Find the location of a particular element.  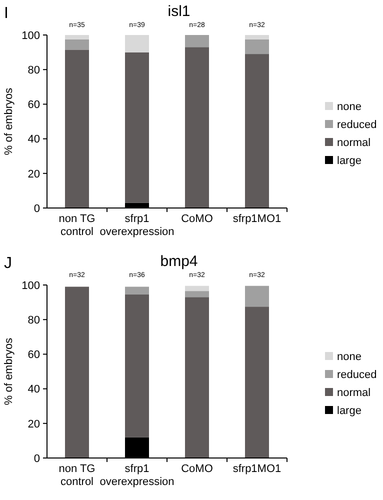

text: I is located at coordinates (6, 13).